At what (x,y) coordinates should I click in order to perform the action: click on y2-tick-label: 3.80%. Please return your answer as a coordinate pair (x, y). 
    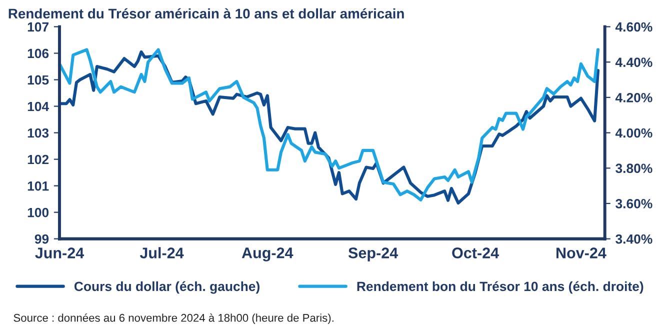
    Looking at the image, I should click on (634, 169).